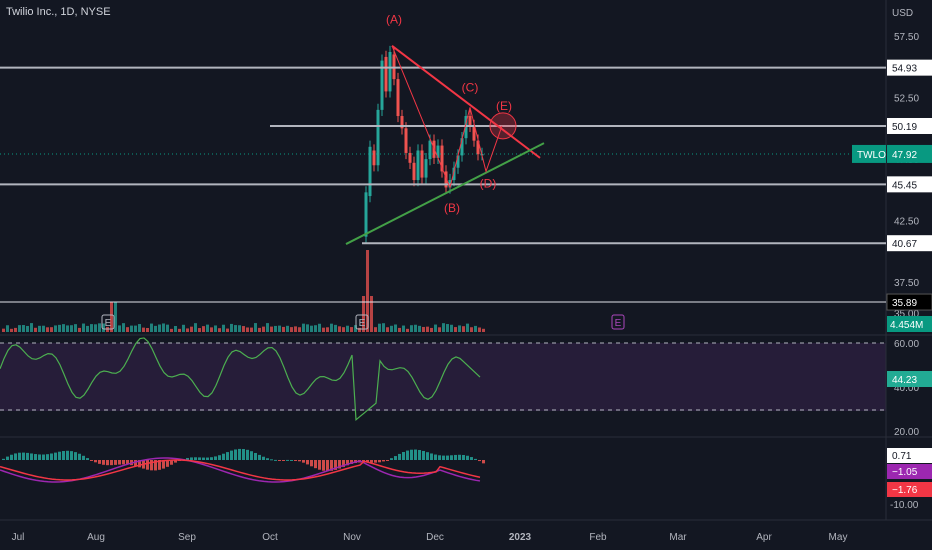 The image size is (932, 550). I want to click on time-axis-label: Jul, so click(18, 537).